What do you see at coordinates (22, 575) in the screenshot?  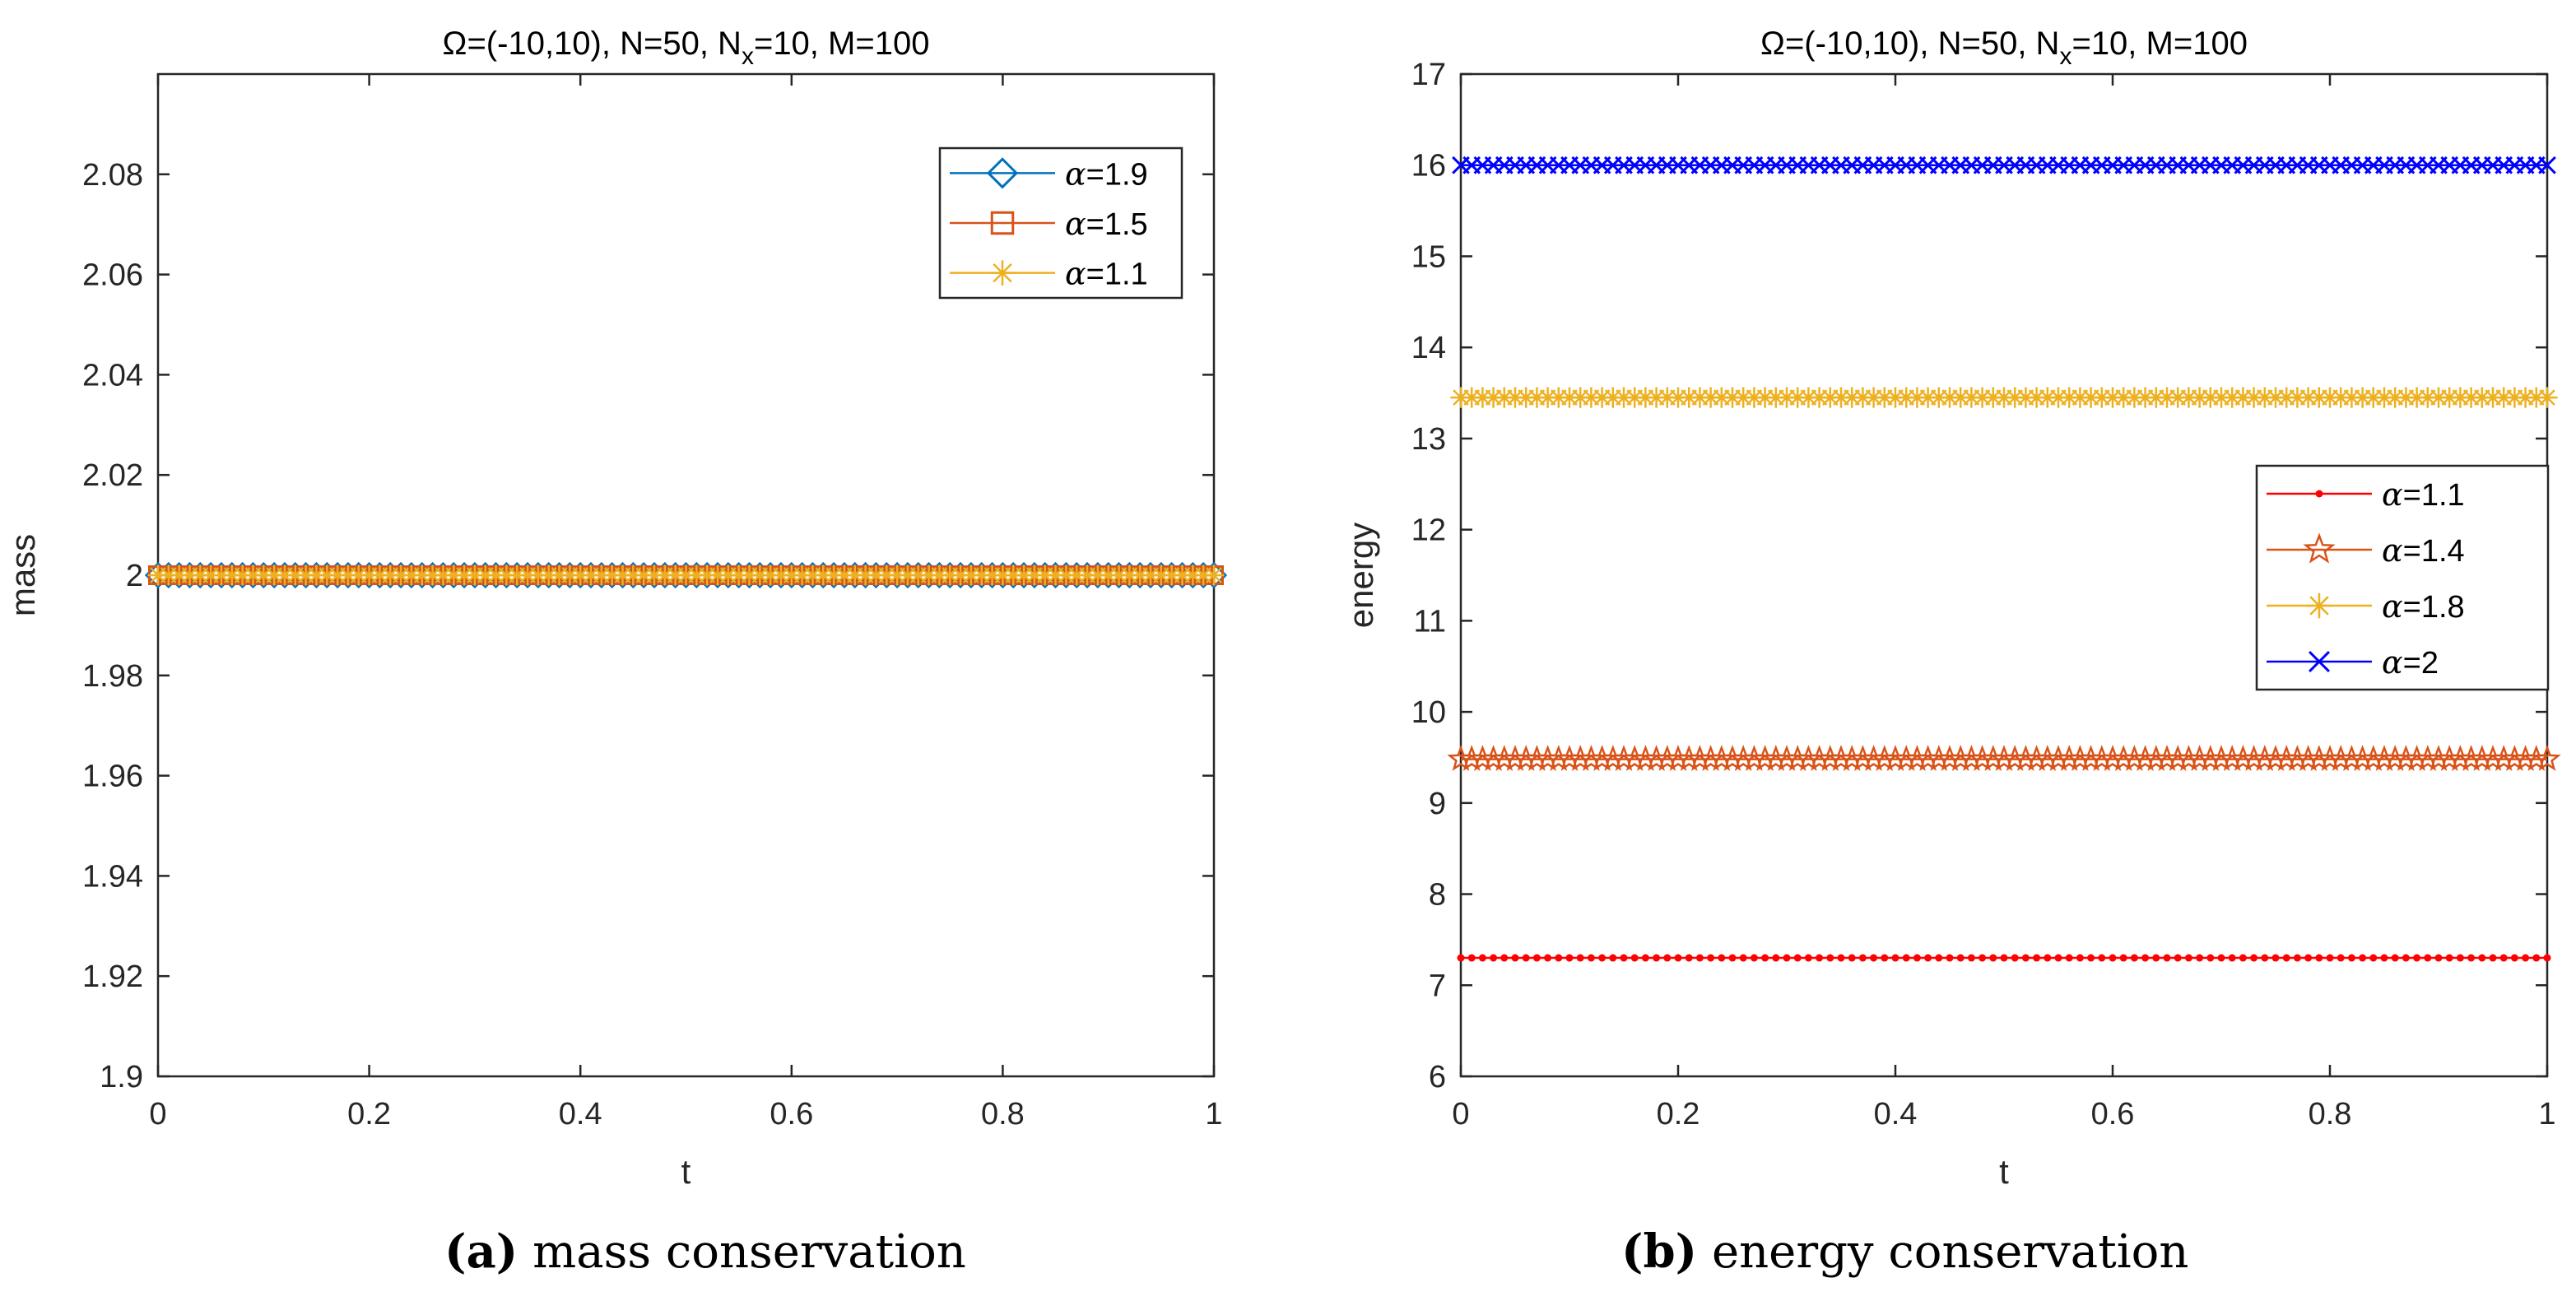 I see `y-axis-label: mass` at bounding box center [22, 575].